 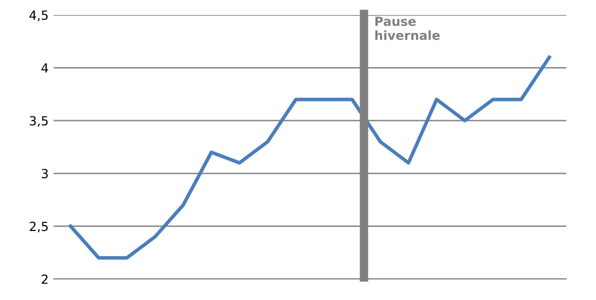 What do you see at coordinates (39, 121) in the screenshot?
I see `y-tick-label: 3,5` at bounding box center [39, 121].